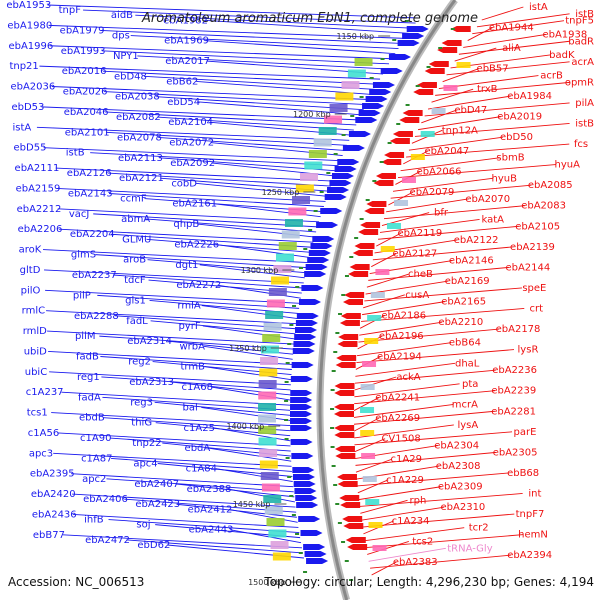 This screenshot has height=600, width=600. I want to click on gene-label: hyuA, so click(568, 165).